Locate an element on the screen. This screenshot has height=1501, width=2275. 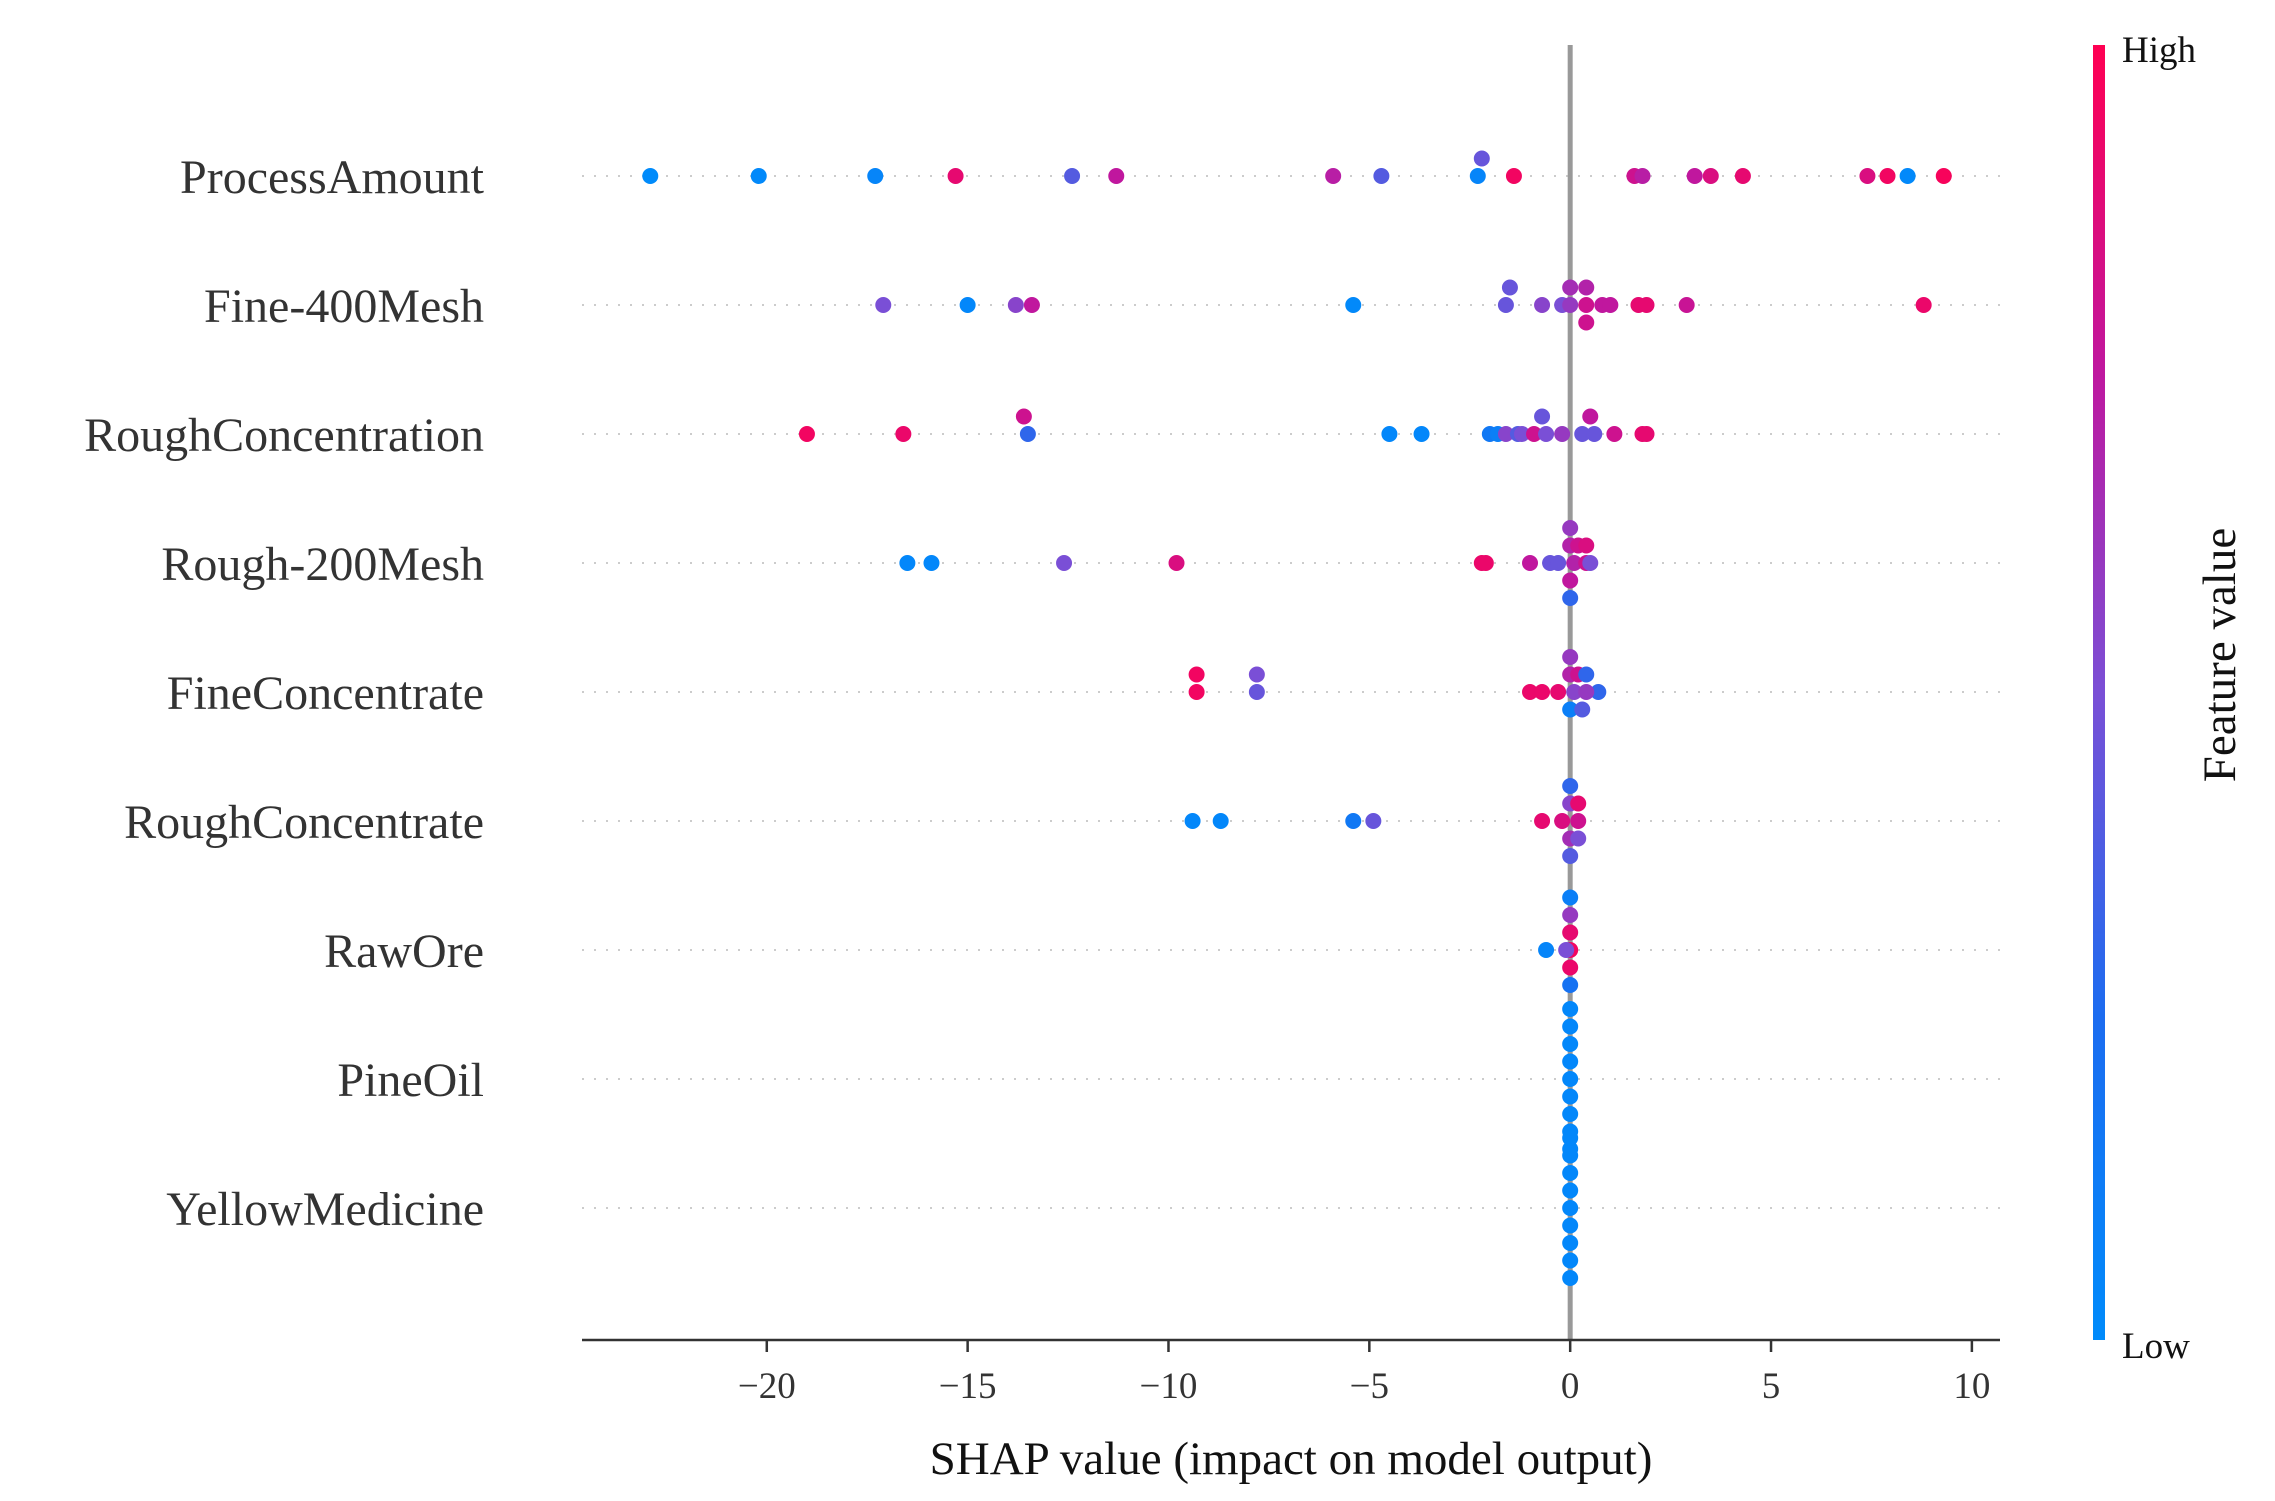
feature-label: FineConcentrate is located at coordinates (325, 693).